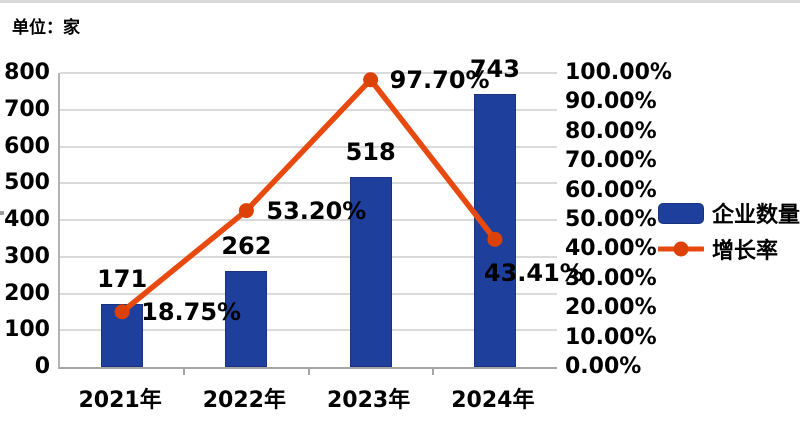  I want to click on x-axis-label: 2022年, so click(244, 400).